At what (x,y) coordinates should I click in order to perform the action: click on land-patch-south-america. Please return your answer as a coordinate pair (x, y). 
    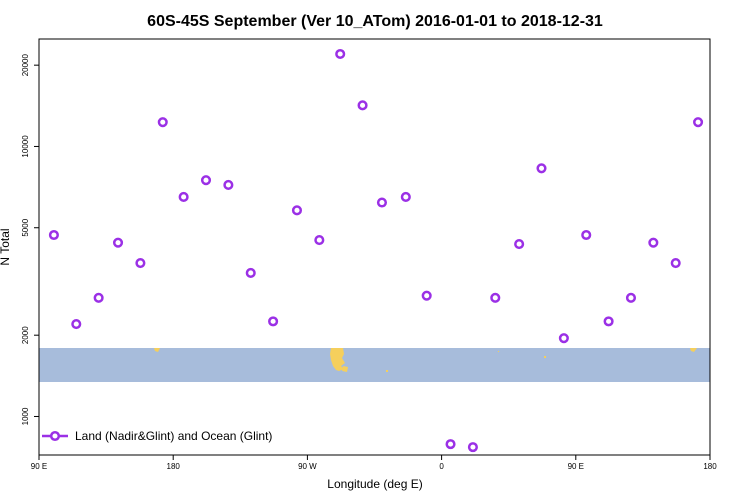
    Looking at the image, I should click on (337, 359).